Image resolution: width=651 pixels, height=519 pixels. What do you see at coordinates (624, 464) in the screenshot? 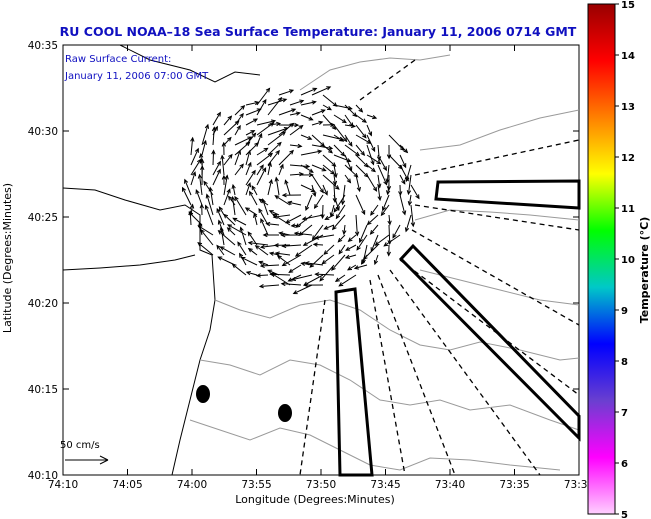
I see `colorbar-tick-label: 6` at bounding box center [624, 464].